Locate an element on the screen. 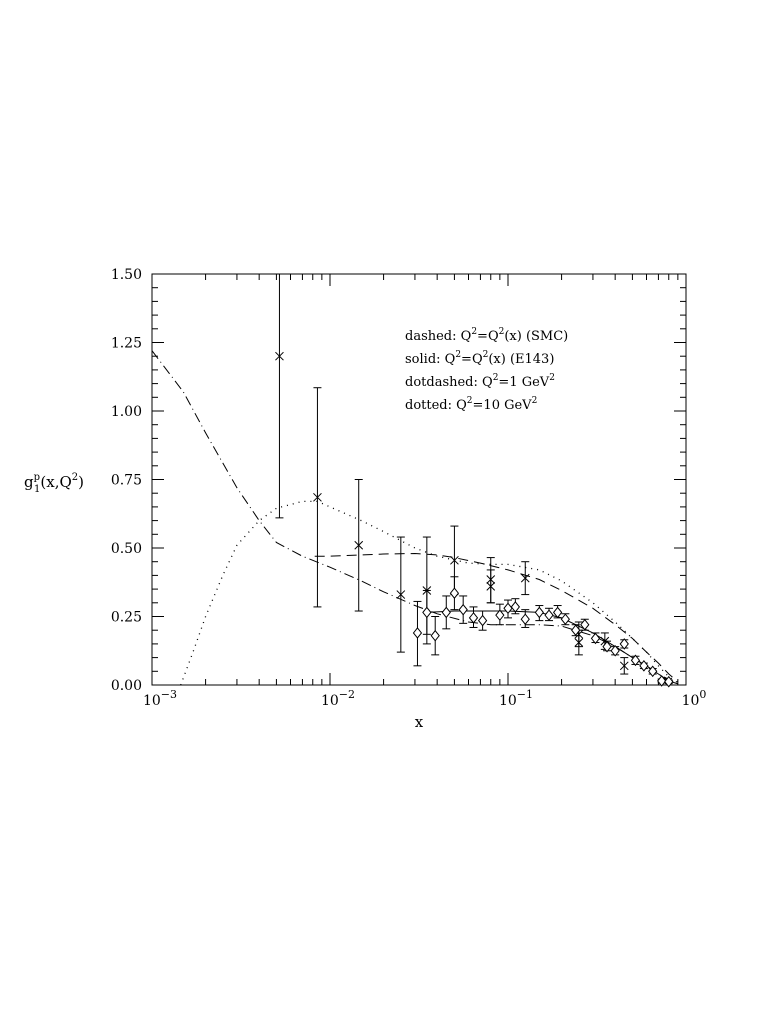 The image size is (763, 1017). legend-entry-dotted: dotted: Q2=10 GeV2 is located at coordinates (471, 404).